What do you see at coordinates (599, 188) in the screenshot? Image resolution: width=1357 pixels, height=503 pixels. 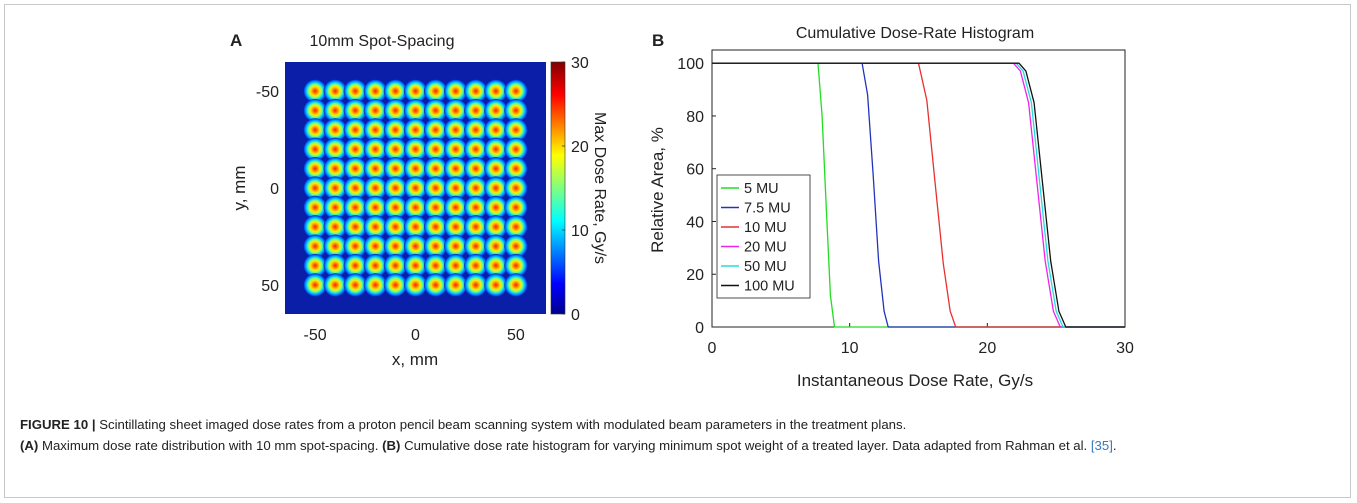 I see `colorbar-label: Max Dose Rate, Gy/s` at bounding box center [599, 188].